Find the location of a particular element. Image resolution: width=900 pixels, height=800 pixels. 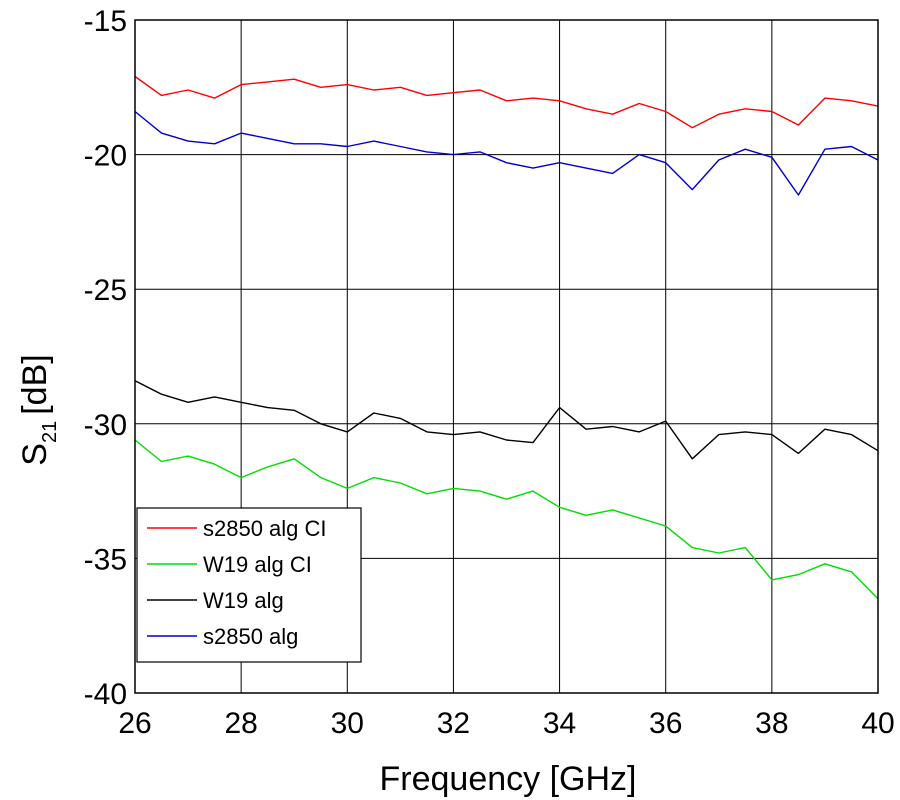

x-tick-label: 32 is located at coordinates (453, 723).